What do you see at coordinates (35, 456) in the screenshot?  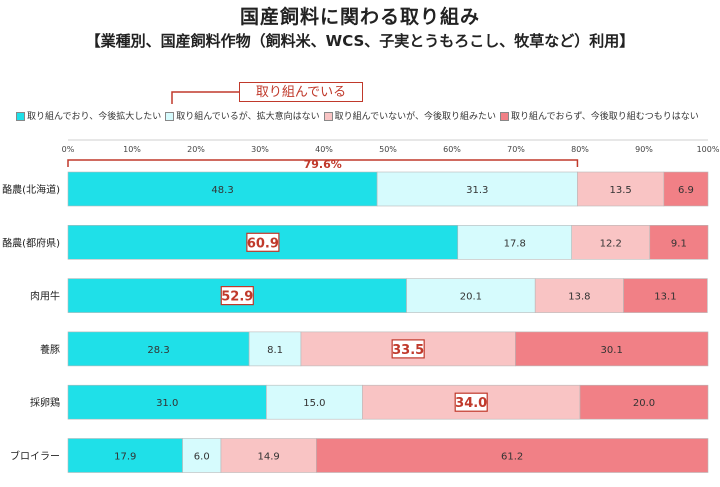 I see `category-label: ブロイラー` at bounding box center [35, 456].